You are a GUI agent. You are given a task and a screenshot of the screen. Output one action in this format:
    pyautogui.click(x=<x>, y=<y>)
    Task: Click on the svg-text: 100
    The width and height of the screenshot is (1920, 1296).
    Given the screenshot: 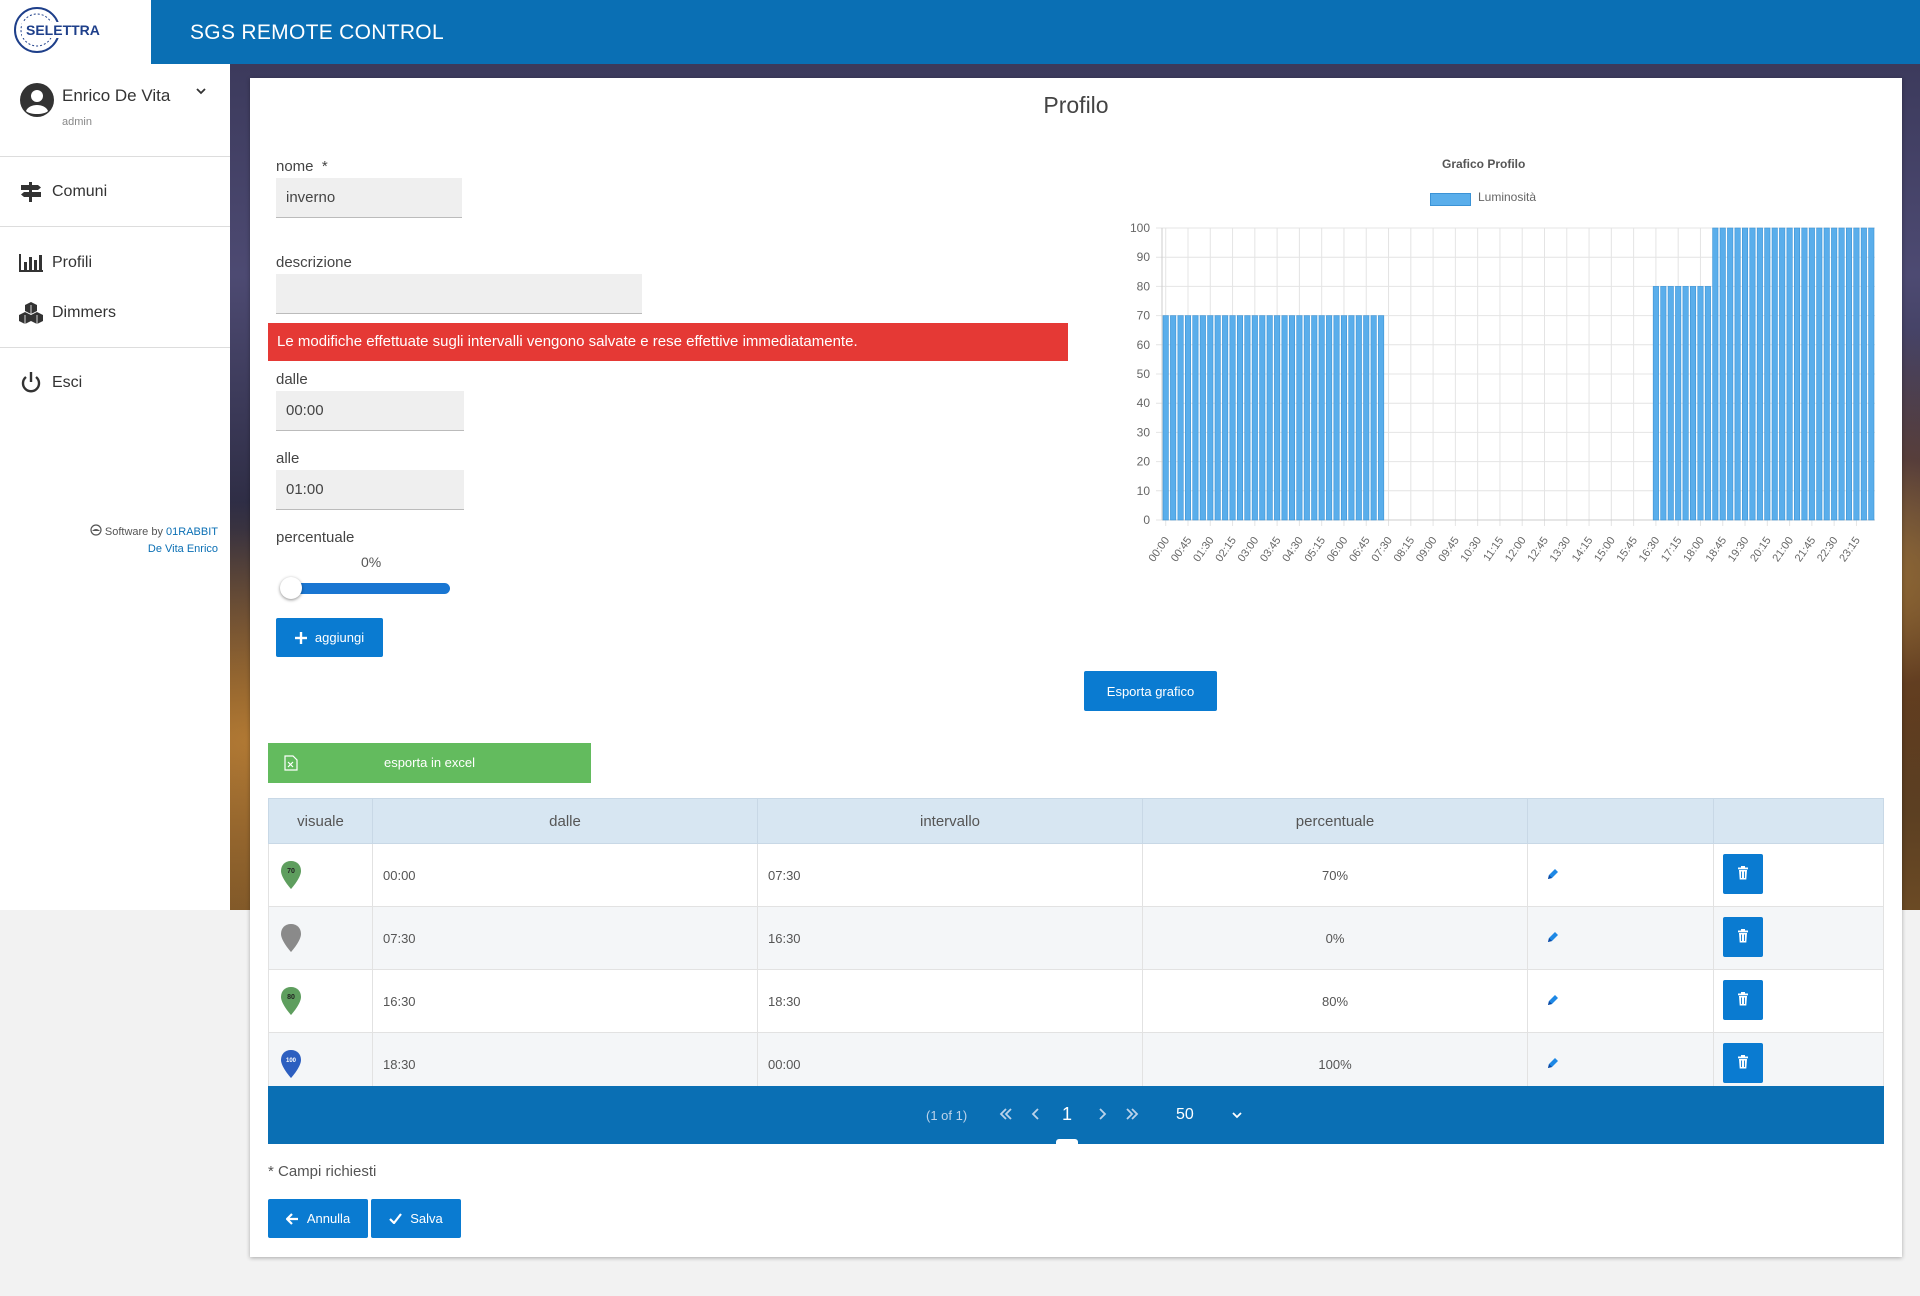 What is the action you would take?
    pyautogui.click(x=291, y=1061)
    